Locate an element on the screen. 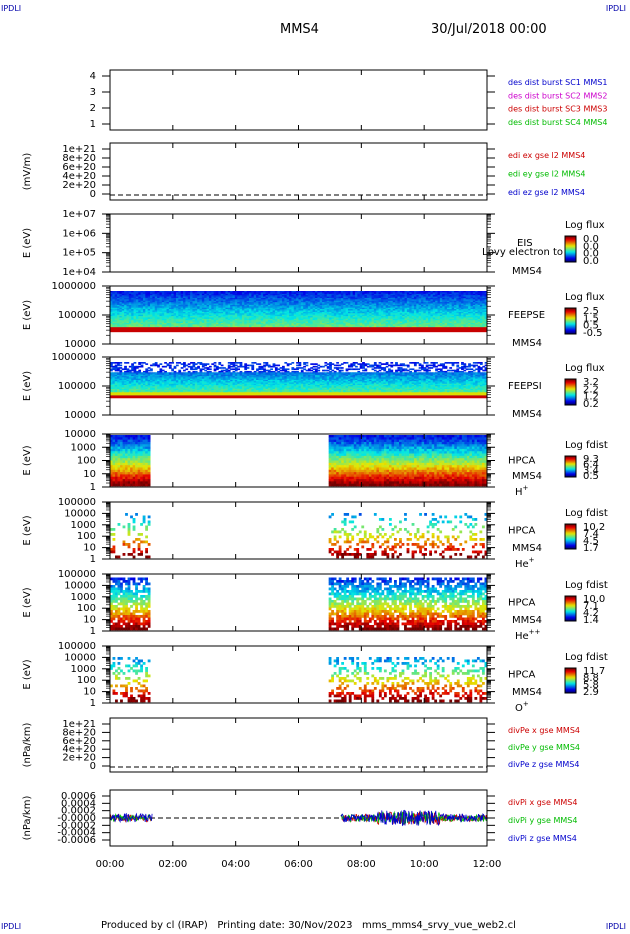 The image size is (630, 934). colorbar-tick-2-0: 0.0 is located at coordinates (591, 239).